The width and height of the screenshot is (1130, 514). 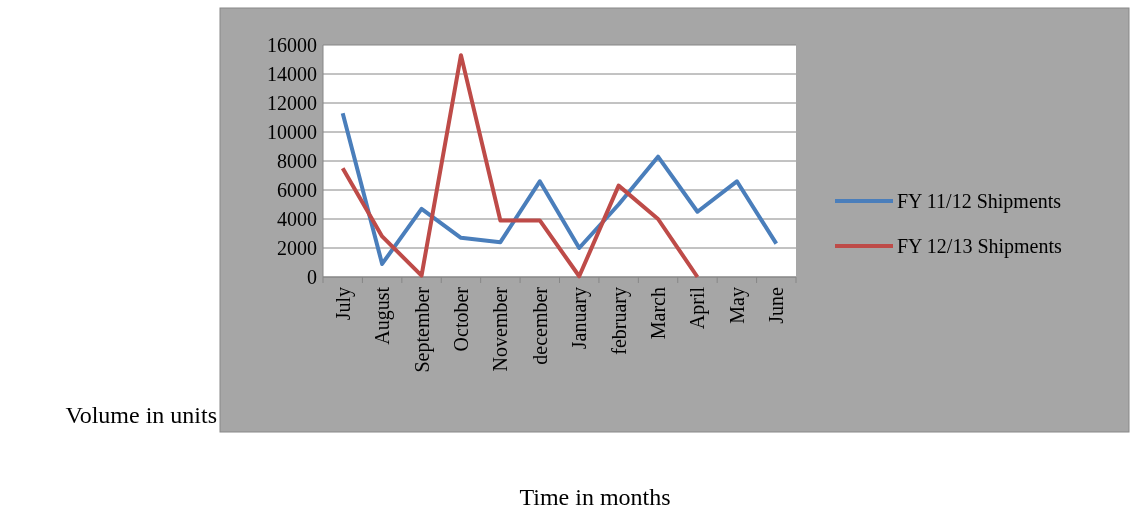 What do you see at coordinates (776, 305) in the screenshot?
I see `x-tick-label: June` at bounding box center [776, 305].